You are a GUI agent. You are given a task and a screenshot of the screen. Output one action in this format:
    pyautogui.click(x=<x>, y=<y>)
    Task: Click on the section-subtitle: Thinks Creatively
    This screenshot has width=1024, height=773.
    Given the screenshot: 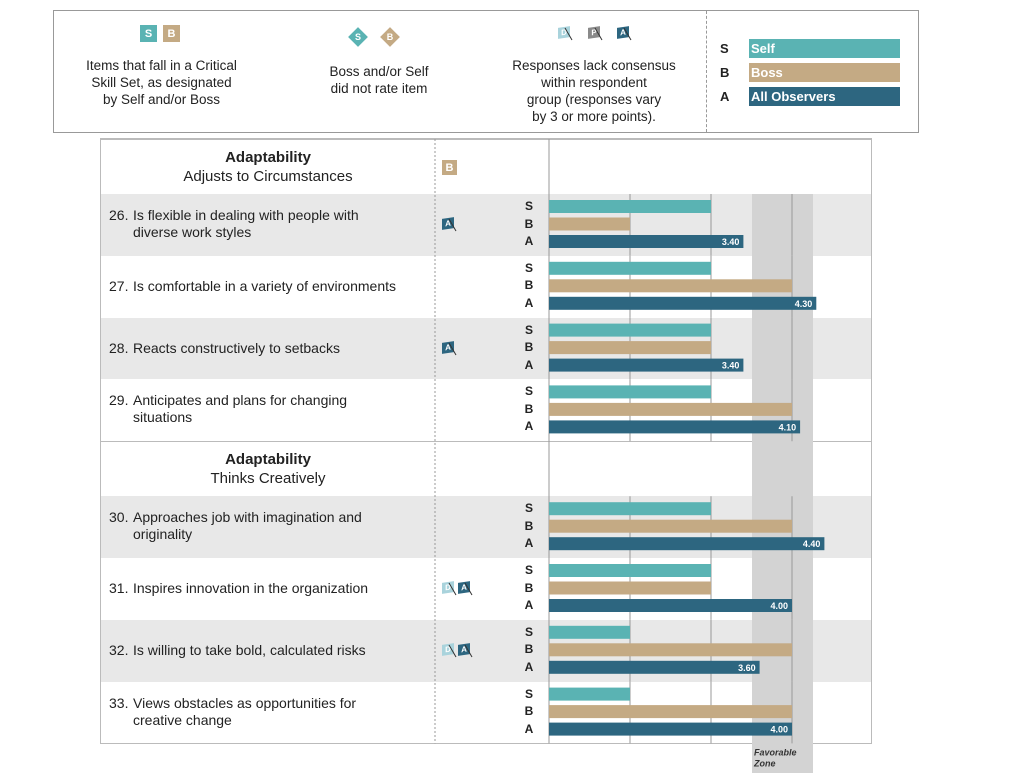 What is the action you would take?
    pyautogui.click(x=268, y=479)
    